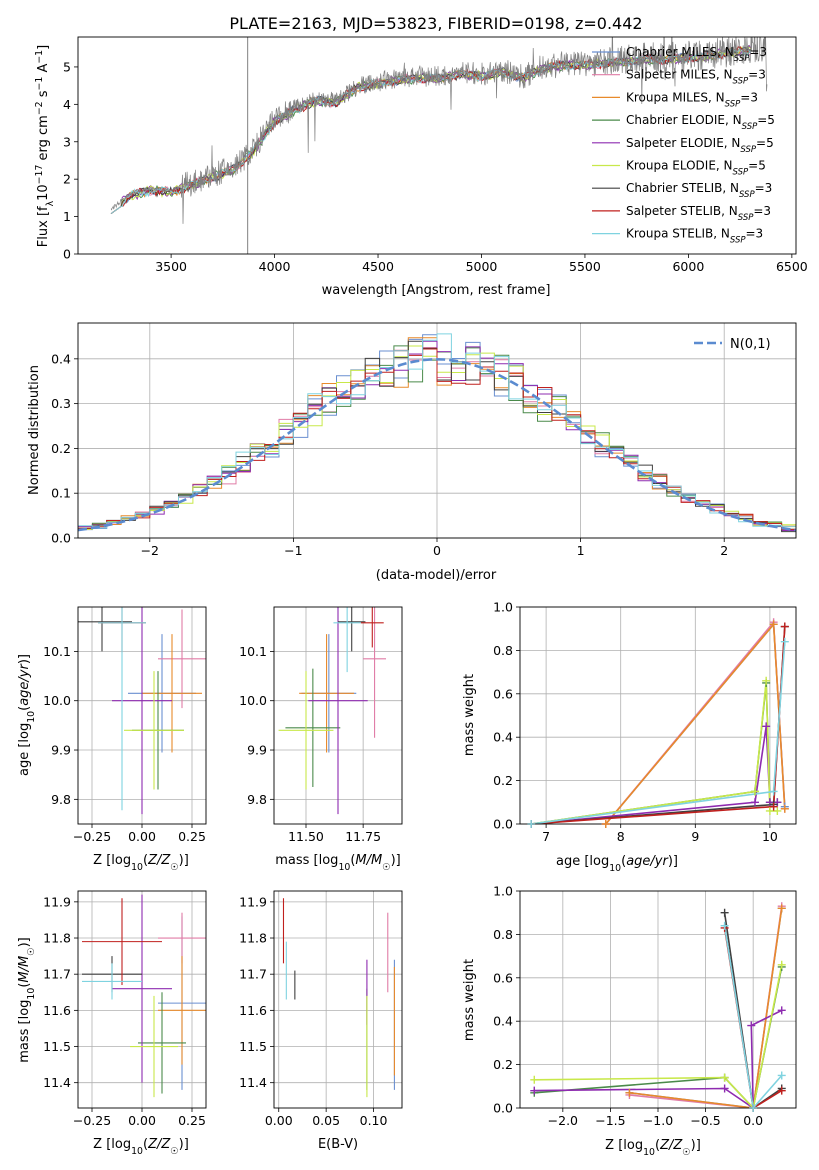  I want to click on y-tick-label: 11.8, so click(57, 938).